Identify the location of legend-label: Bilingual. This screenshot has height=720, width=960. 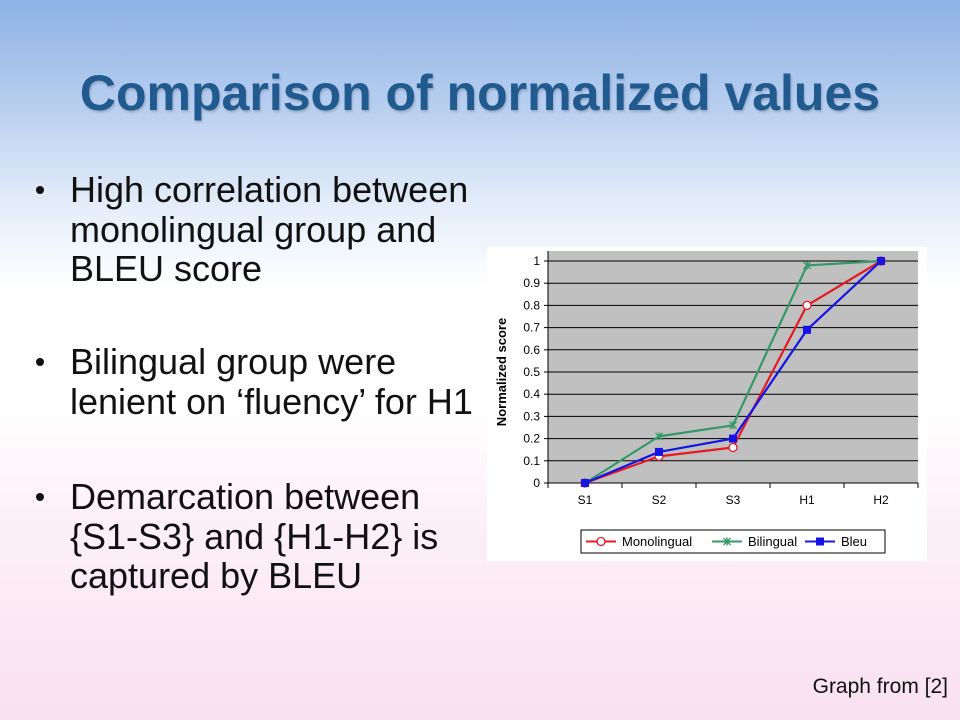
(772, 541).